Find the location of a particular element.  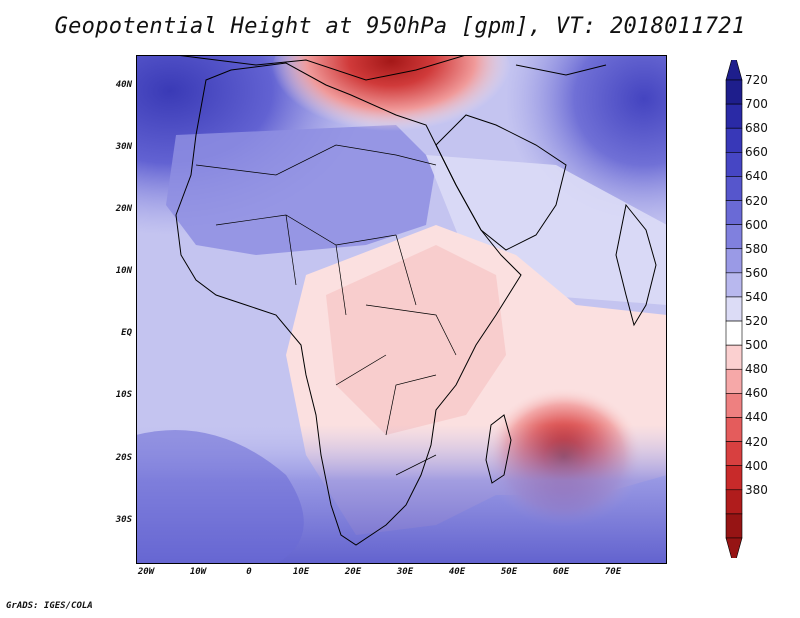

colorbar-level-label: 380 is located at coordinates (756, 489).